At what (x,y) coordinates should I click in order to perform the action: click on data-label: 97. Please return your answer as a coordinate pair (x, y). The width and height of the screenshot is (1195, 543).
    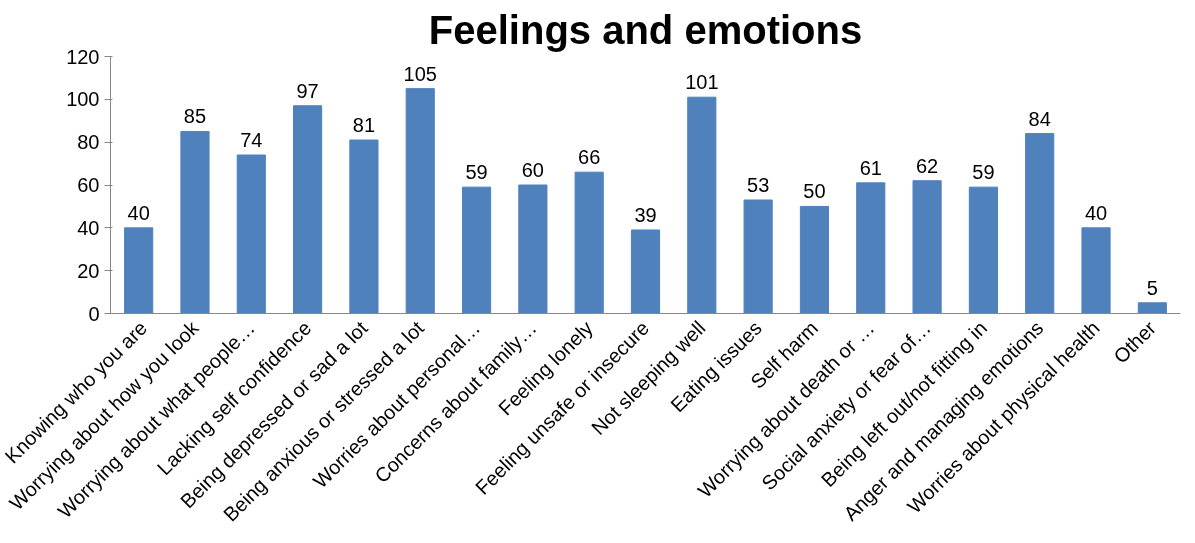
    Looking at the image, I should click on (307, 90).